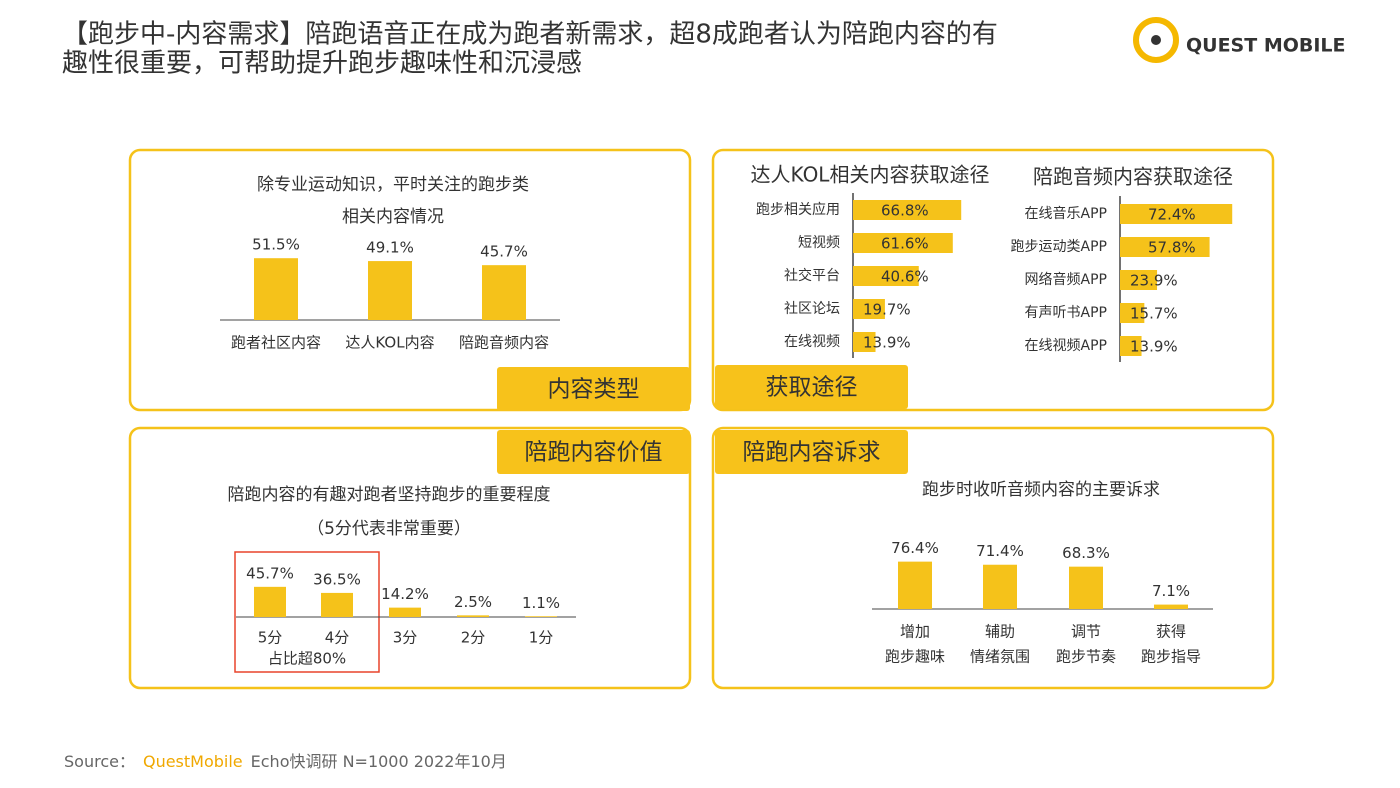 Image resolution: width=1400 pixels, height=788 pixels. Describe the element at coordinates (473, 602) in the screenshot. I see `value-label: 2.5%` at that location.